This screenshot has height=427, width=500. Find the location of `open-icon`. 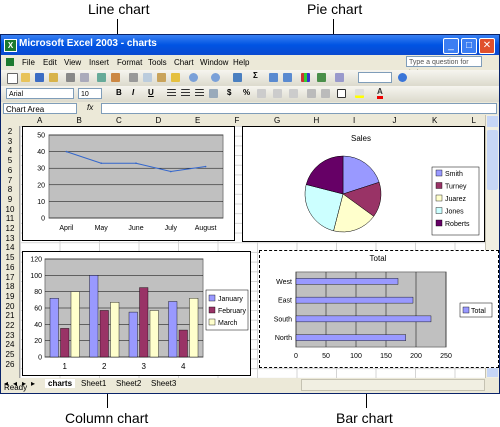

open-icon is located at coordinates (25, 77).